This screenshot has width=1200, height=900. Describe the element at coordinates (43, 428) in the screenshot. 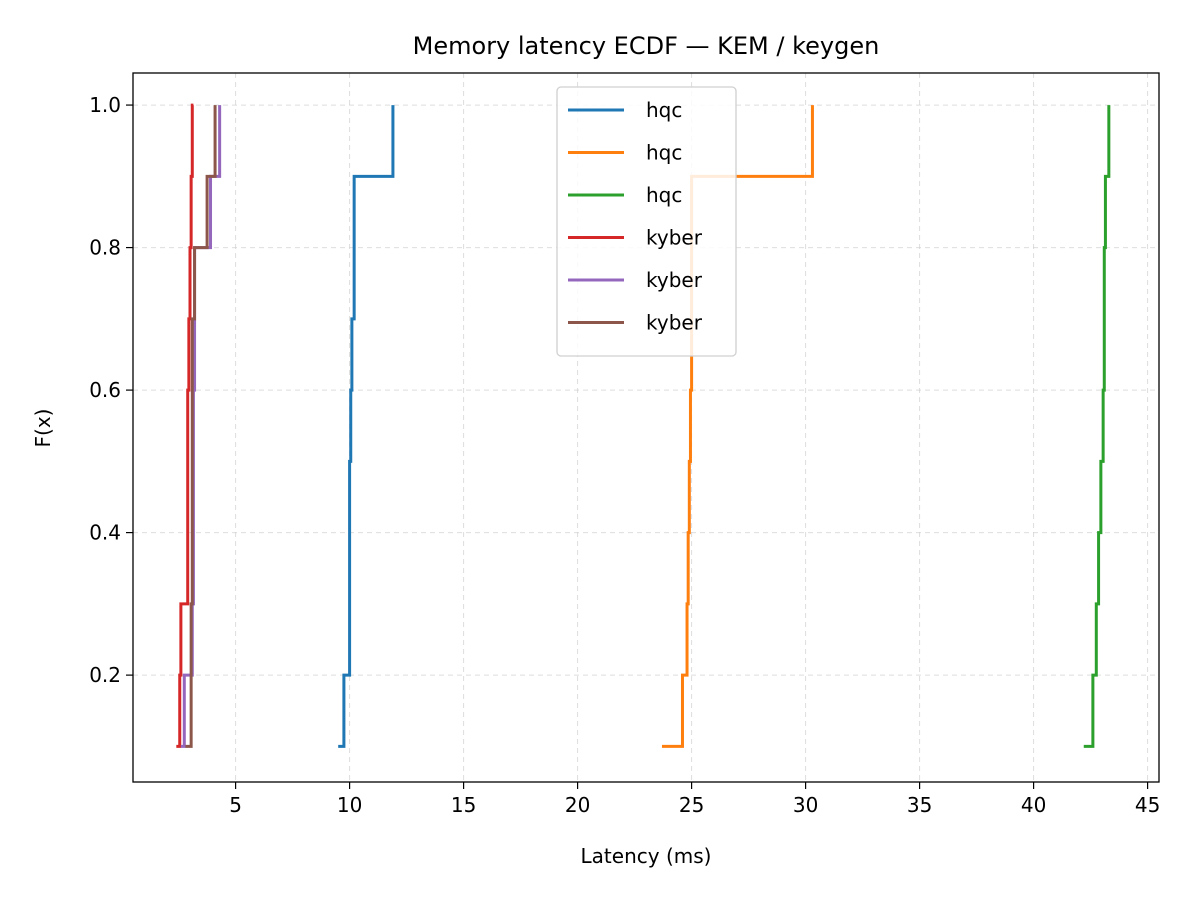

I see `y-axis-label: F(x)` at that location.